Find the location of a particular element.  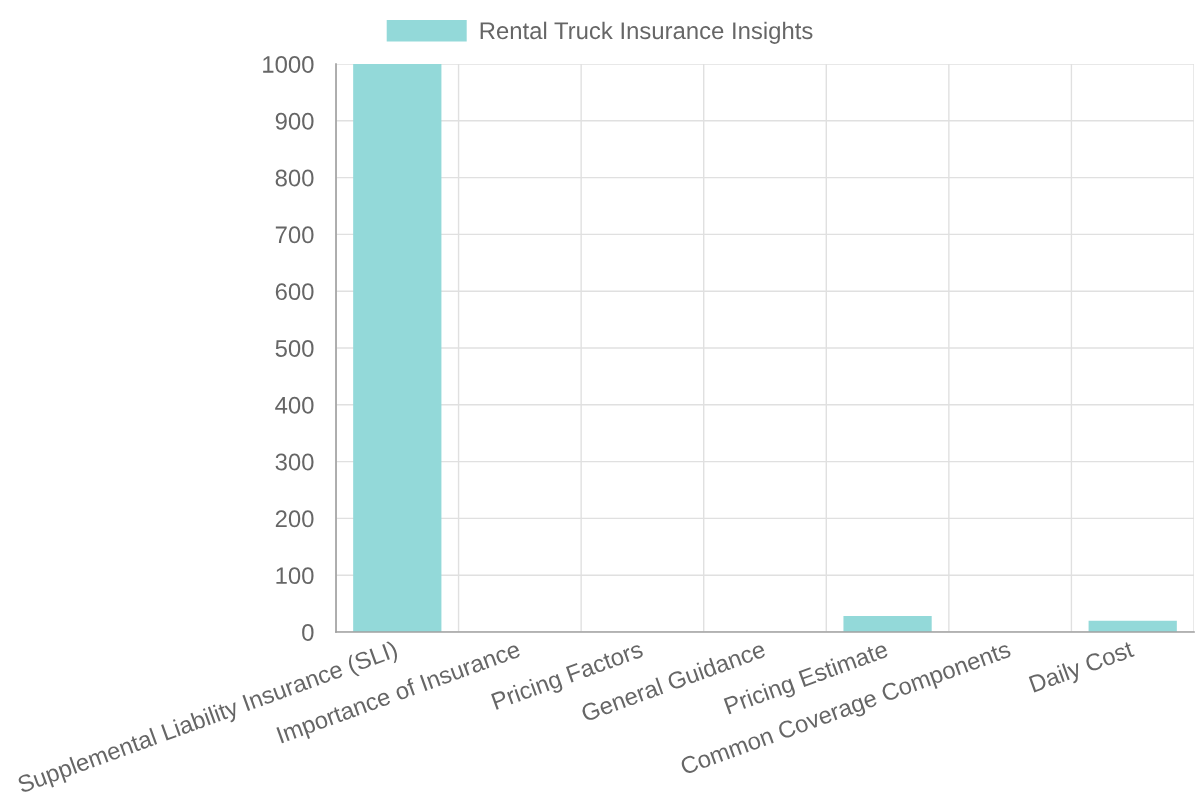

y-tick-label: 400 is located at coordinates (294, 405).